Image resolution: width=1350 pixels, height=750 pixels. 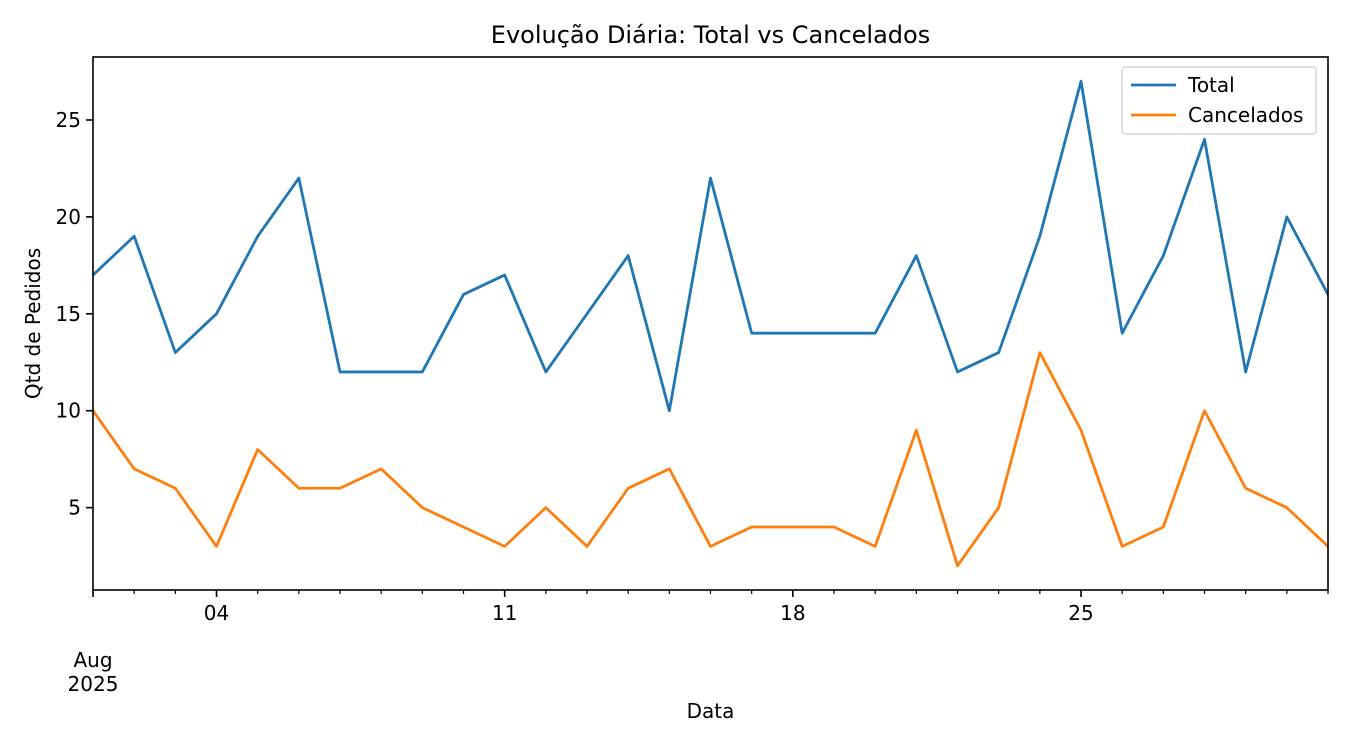 What do you see at coordinates (711, 711) in the screenshot?
I see `x-axis-label: Data` at bounding box center [711, 711].